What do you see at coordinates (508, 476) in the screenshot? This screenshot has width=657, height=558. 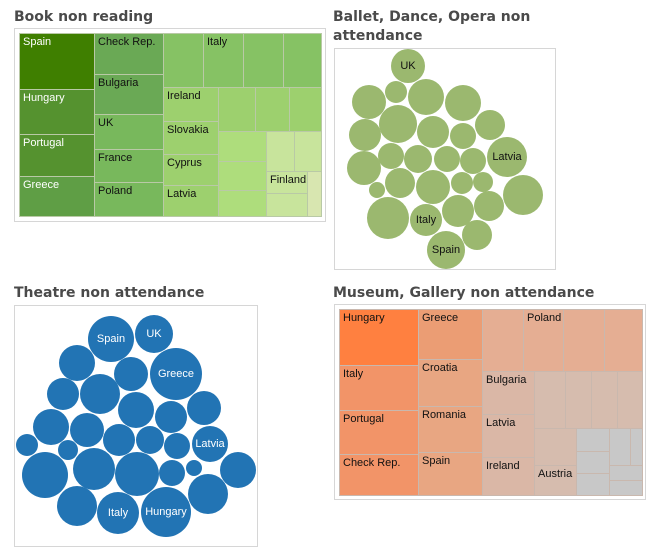 I see `treemap-cell: Ireland` at bounding box center [508, 476].